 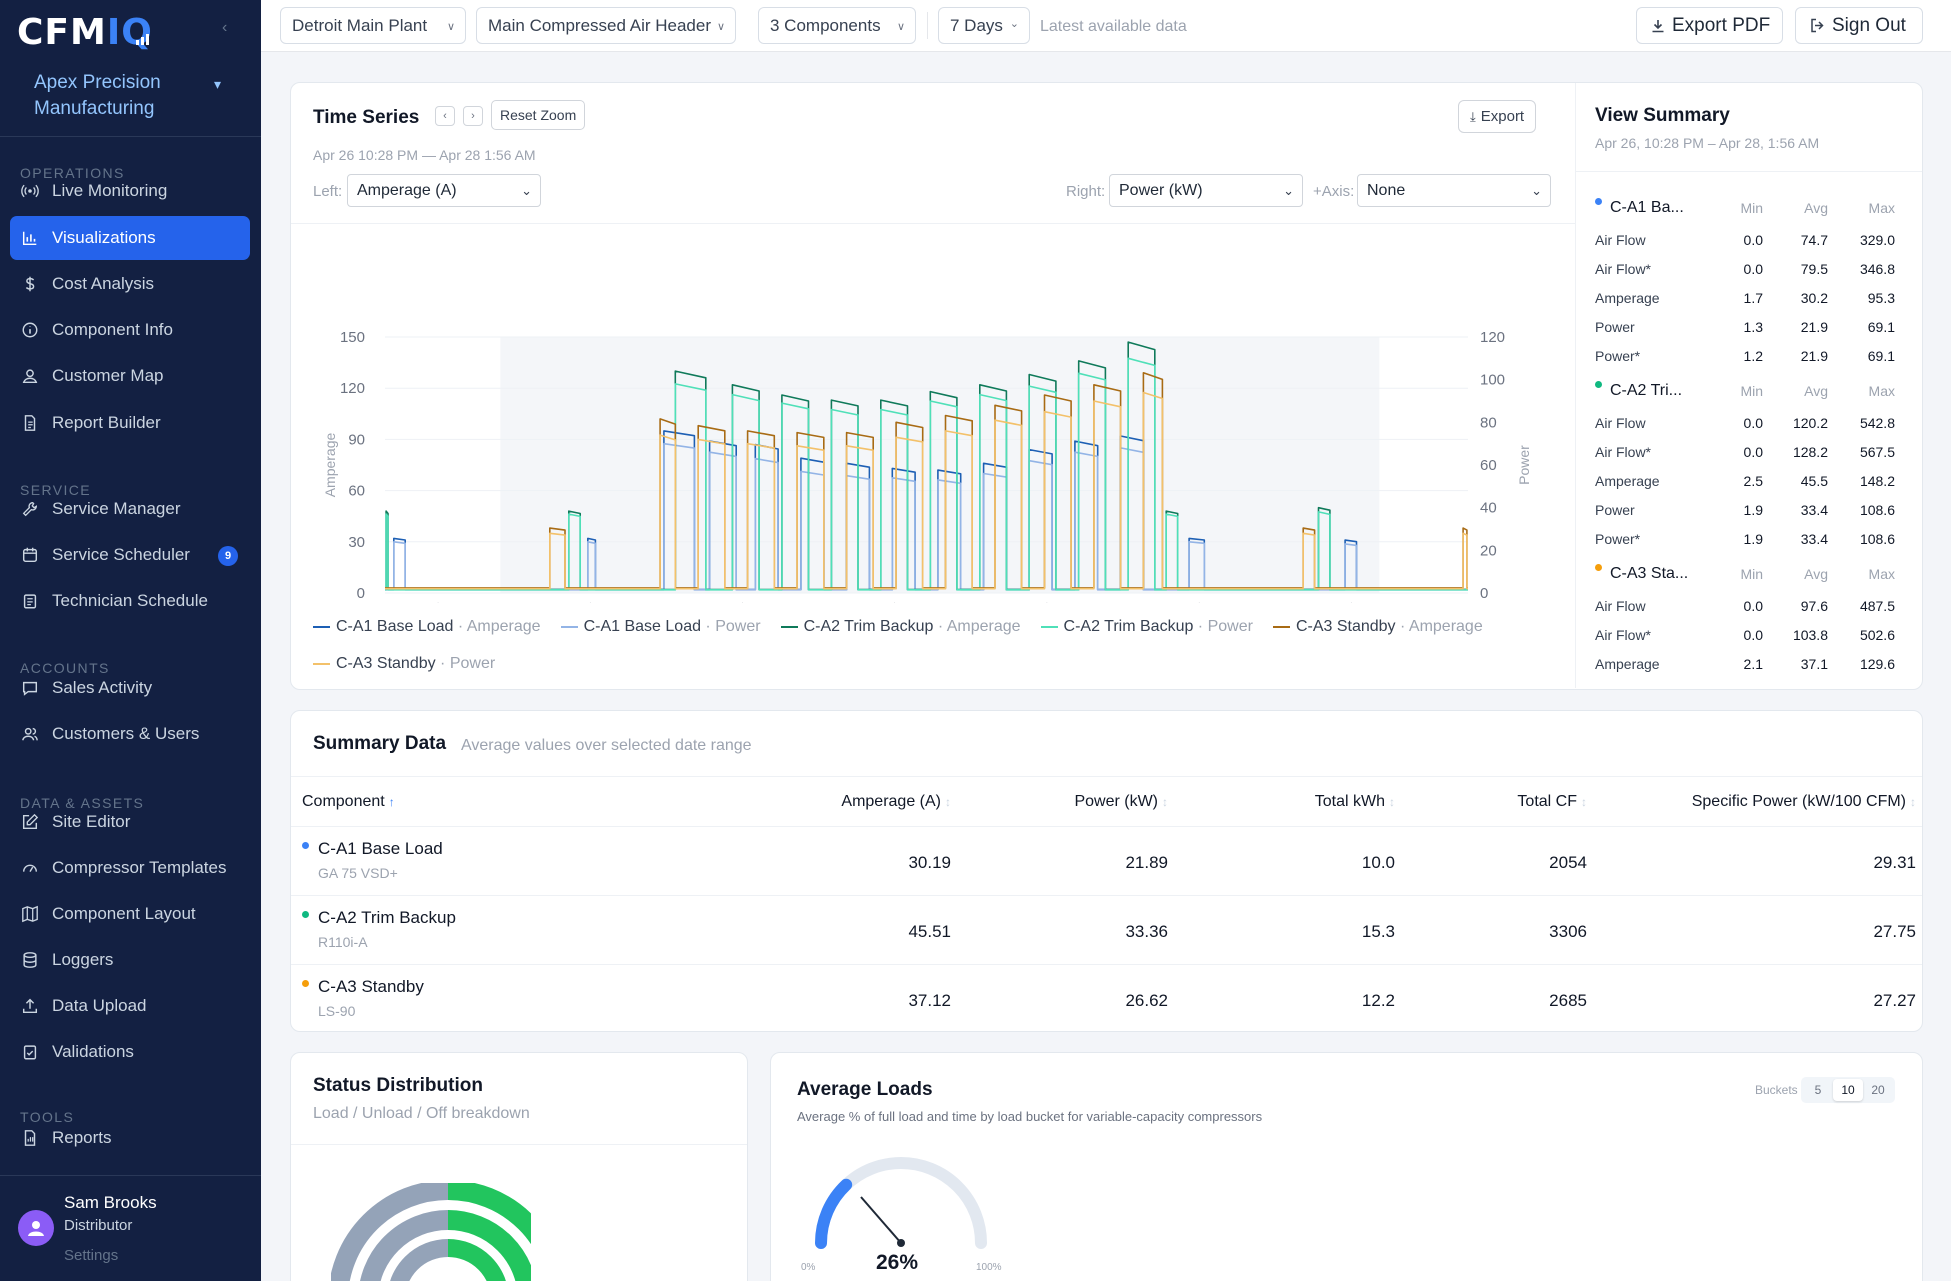 What do you see at coordinates (36, 1228) in the screenshot?
I see `avatar` at bounding box center [36, 1228].